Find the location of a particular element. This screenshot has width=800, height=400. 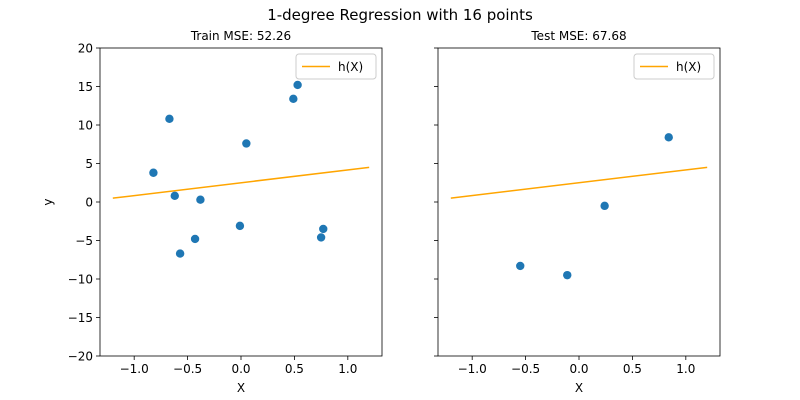

test-x-tick-label: −1.0 is located at coordinates (472, 369).